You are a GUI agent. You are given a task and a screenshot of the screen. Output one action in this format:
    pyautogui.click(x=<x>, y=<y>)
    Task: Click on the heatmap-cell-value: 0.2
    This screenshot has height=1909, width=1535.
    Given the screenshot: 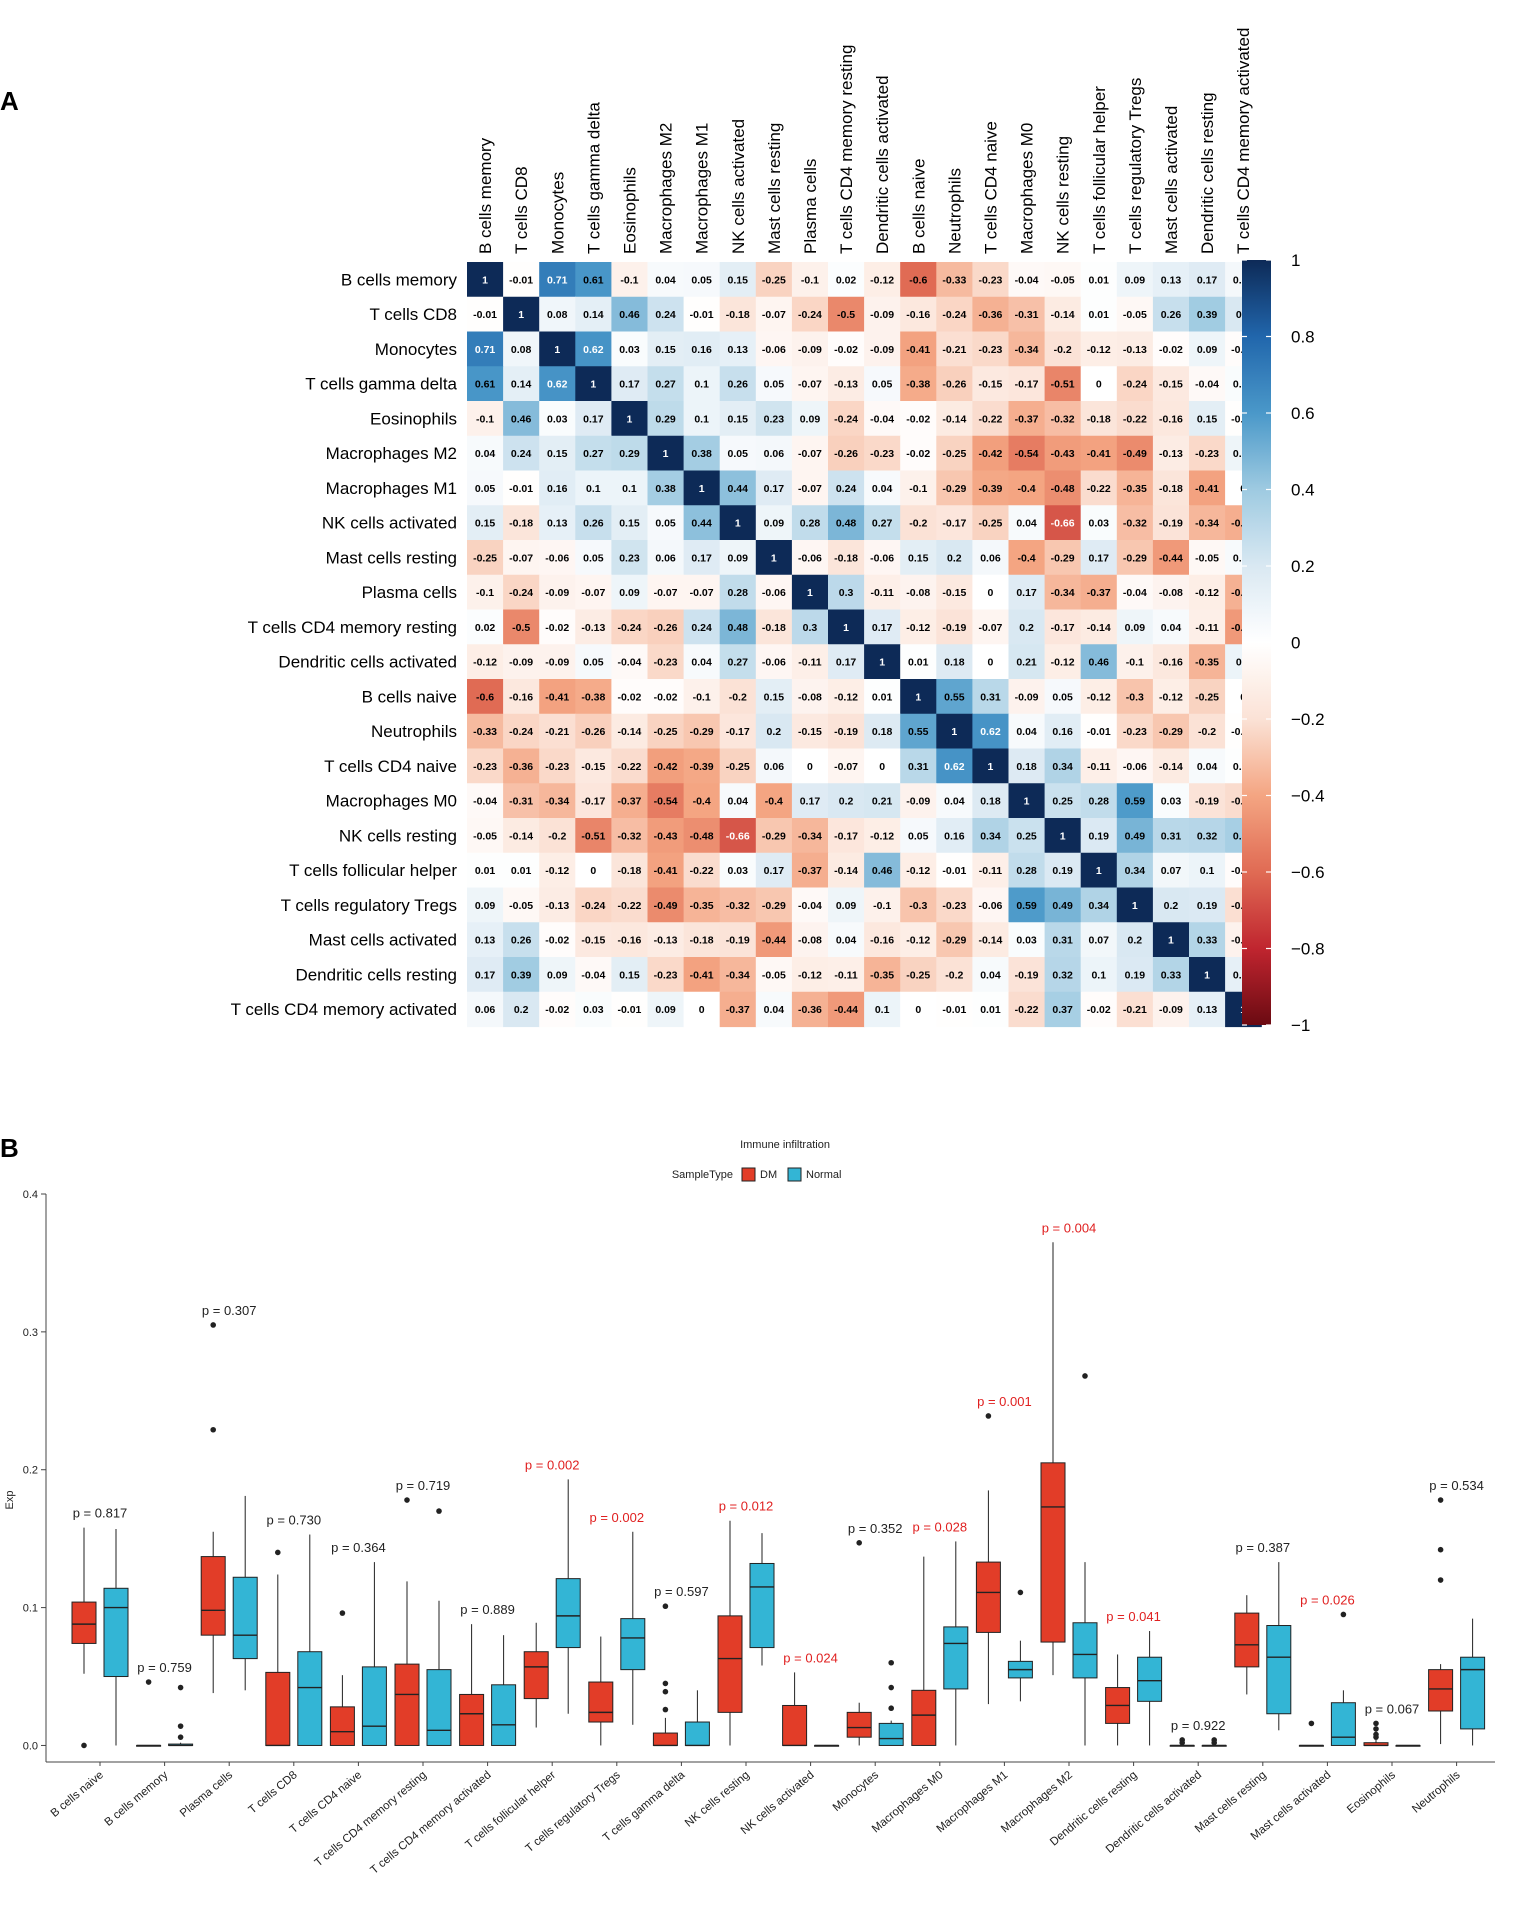 What is the action you would take?
    pyautogui.click(x=1171, y=906)
    